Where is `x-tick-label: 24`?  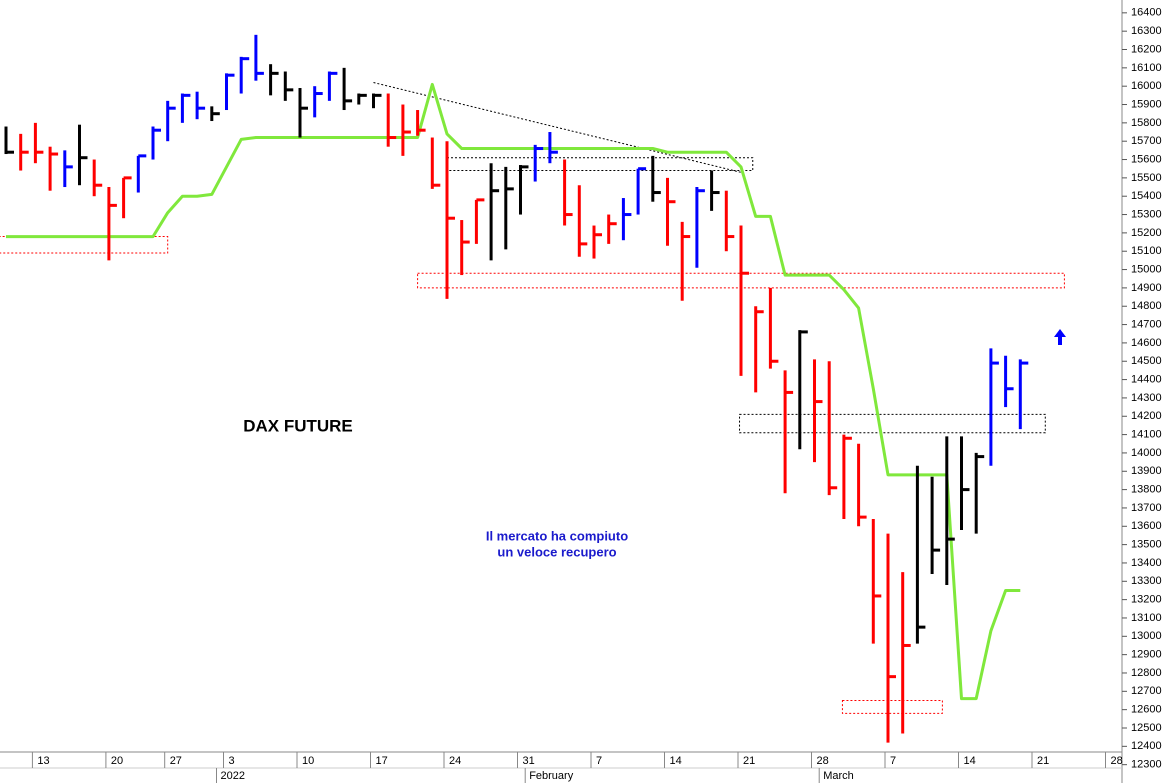
x-tick-label: 24 is located at coordinates (455, 761).